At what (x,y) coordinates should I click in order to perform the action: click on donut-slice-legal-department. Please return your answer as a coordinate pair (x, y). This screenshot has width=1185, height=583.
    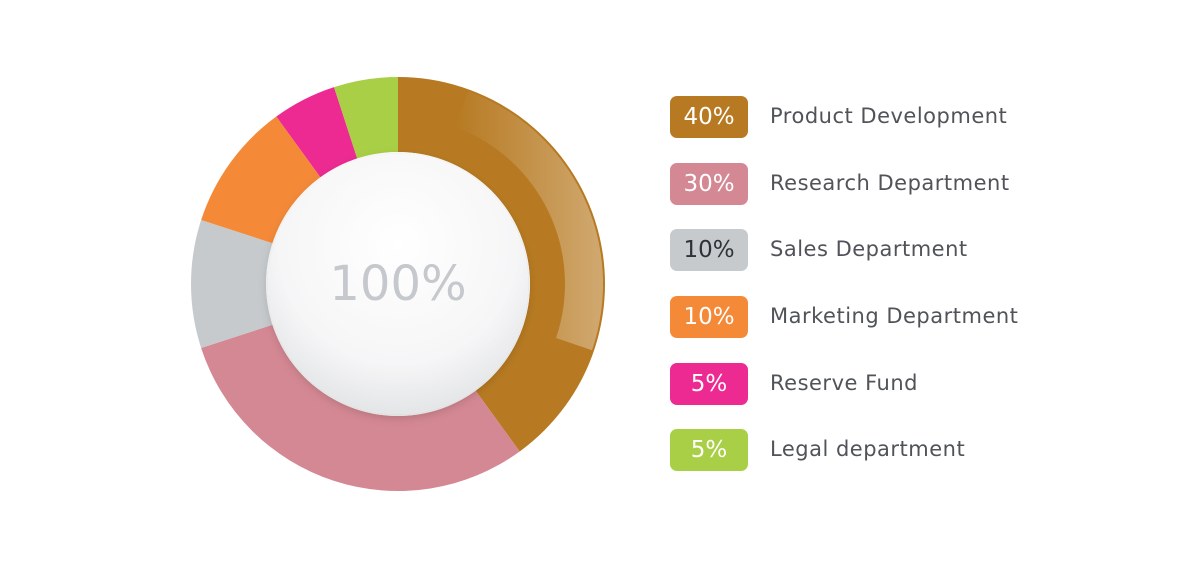
    Looking at the image, I should click on (366, 118).